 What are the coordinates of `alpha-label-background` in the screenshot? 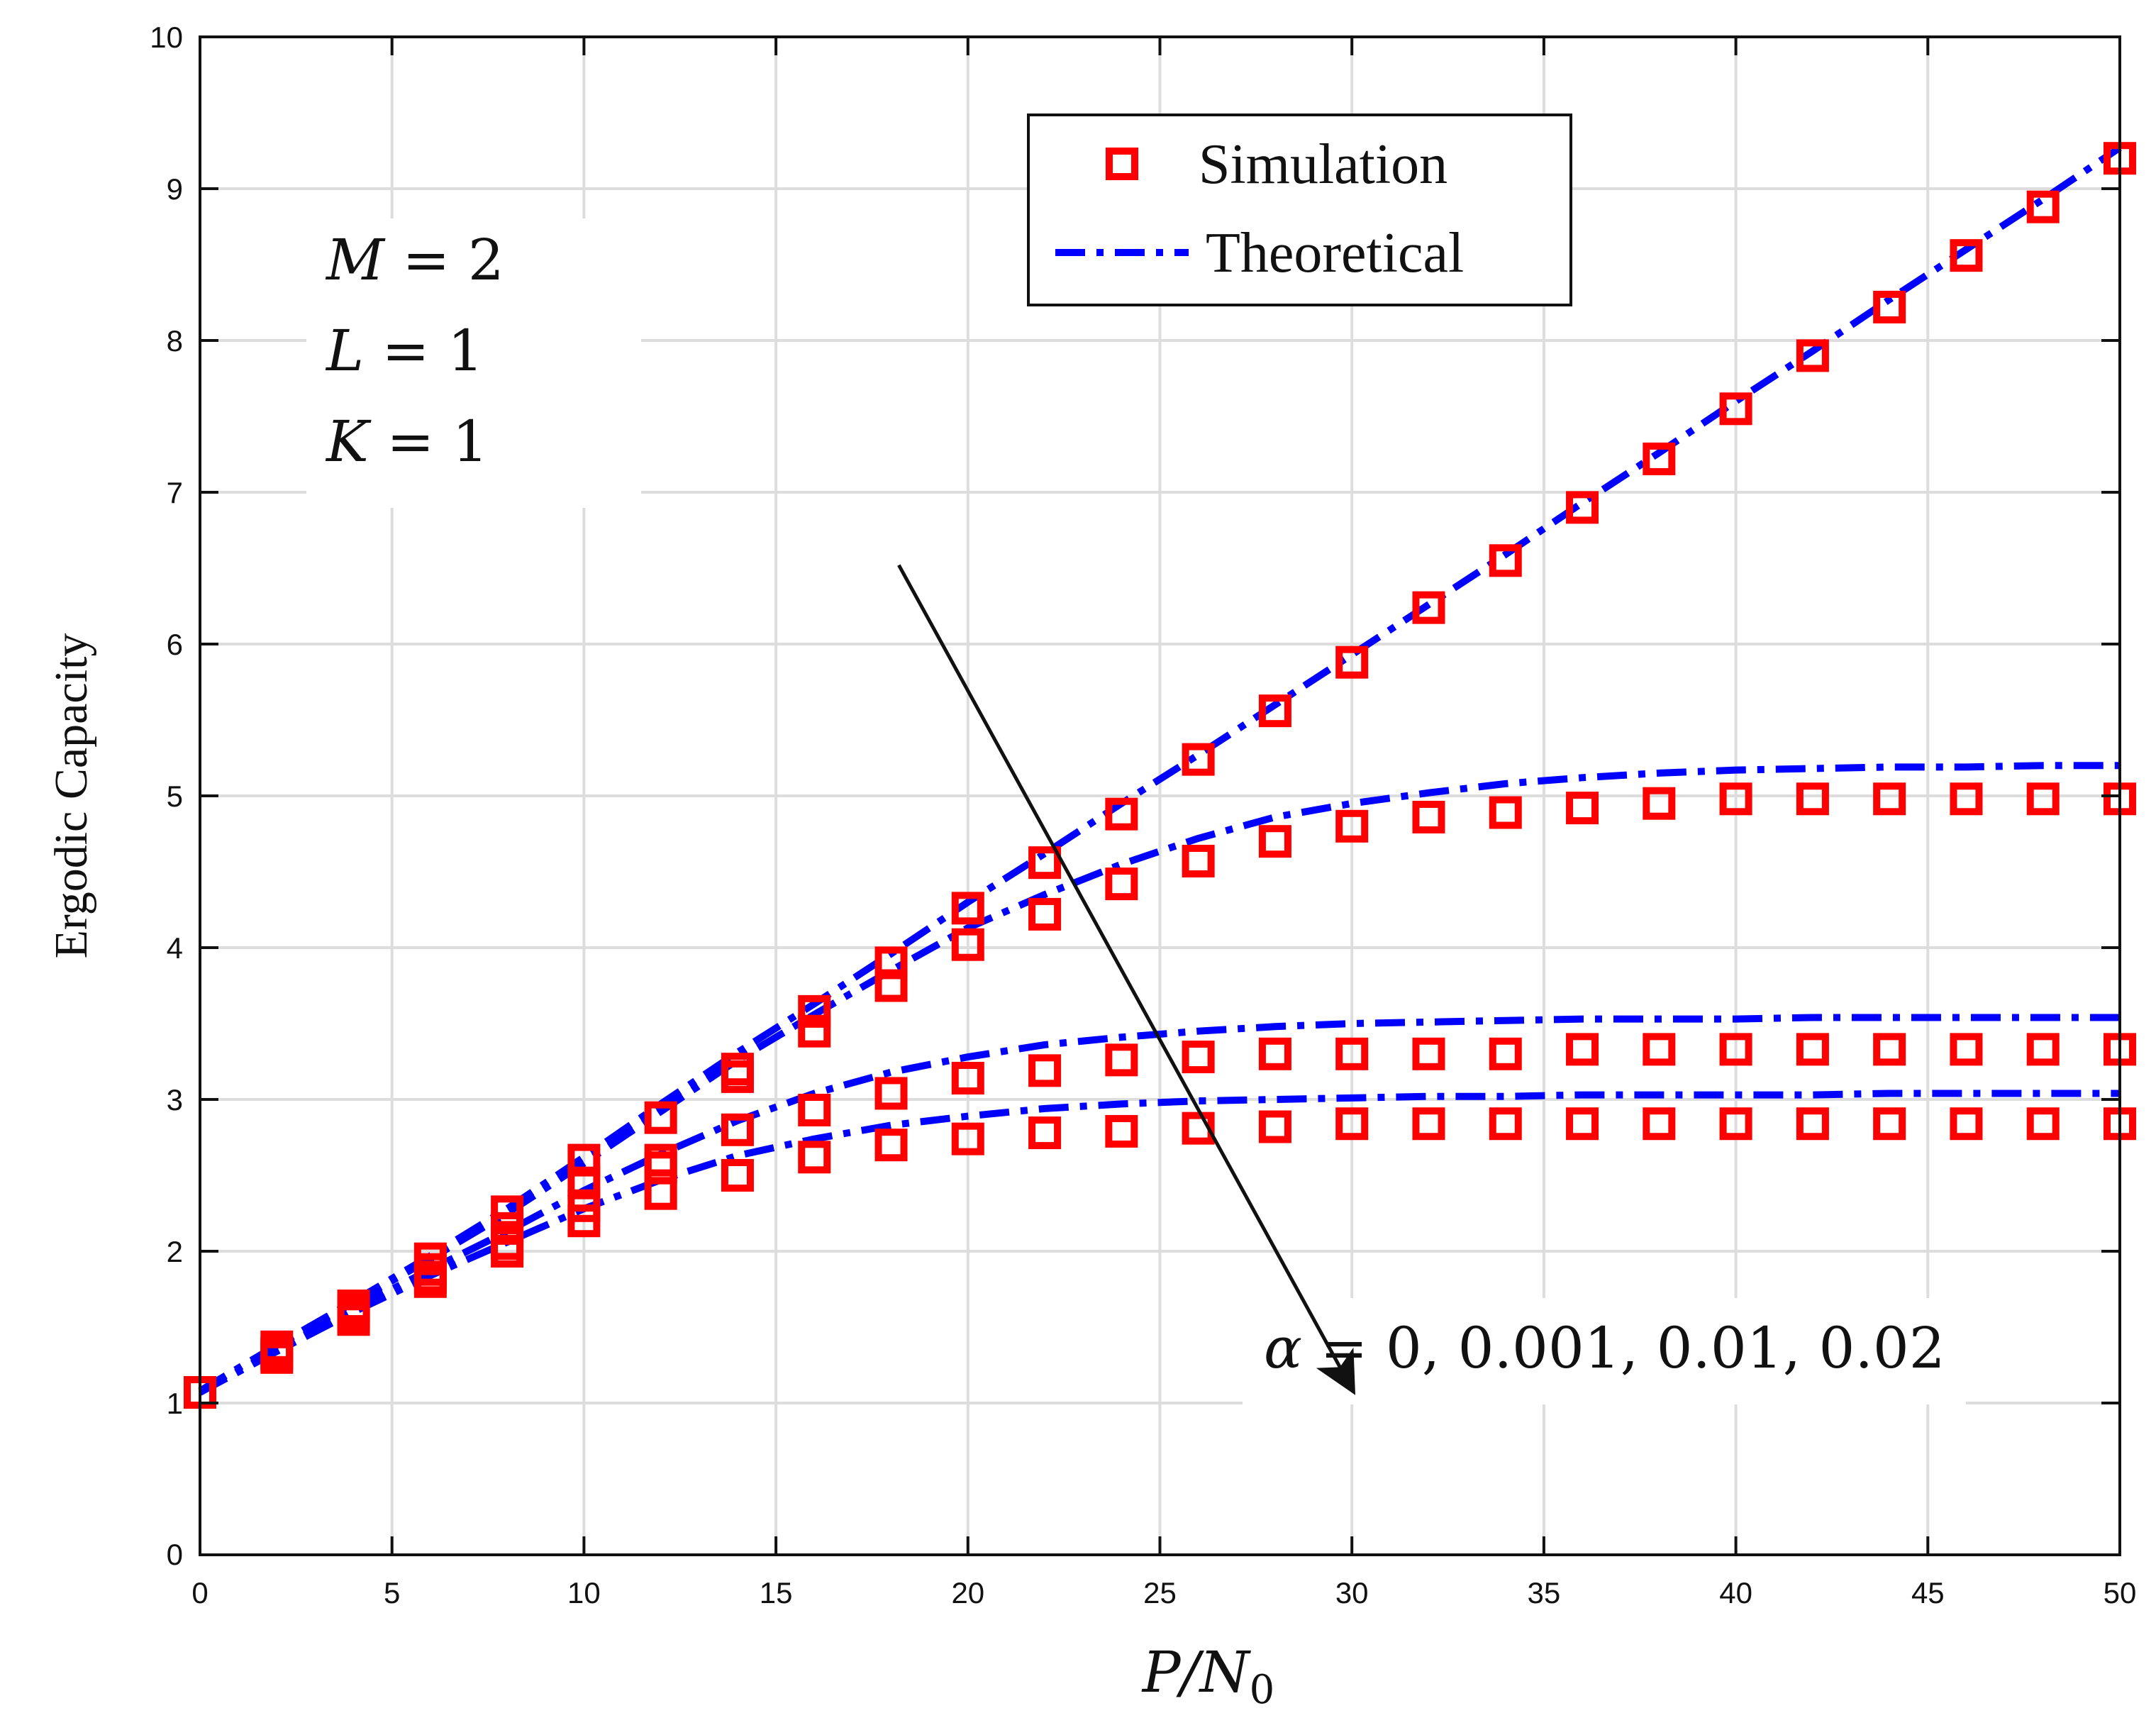 It's located at (1604, 1351).